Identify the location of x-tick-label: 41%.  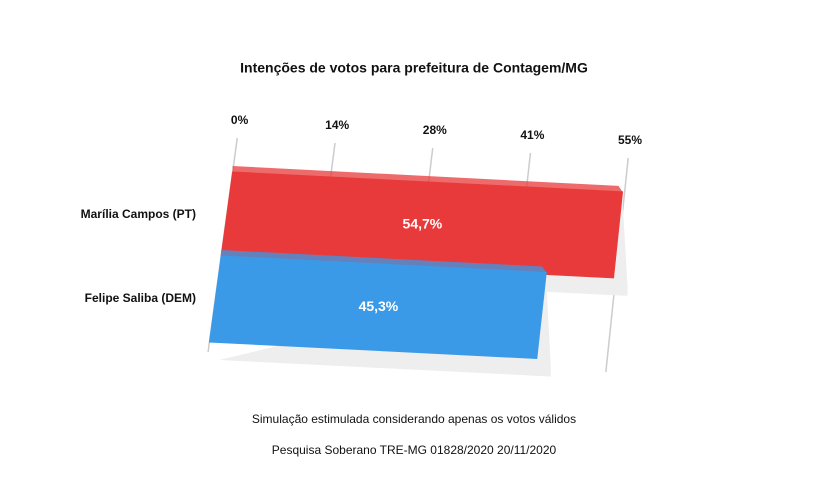
(532, 135).